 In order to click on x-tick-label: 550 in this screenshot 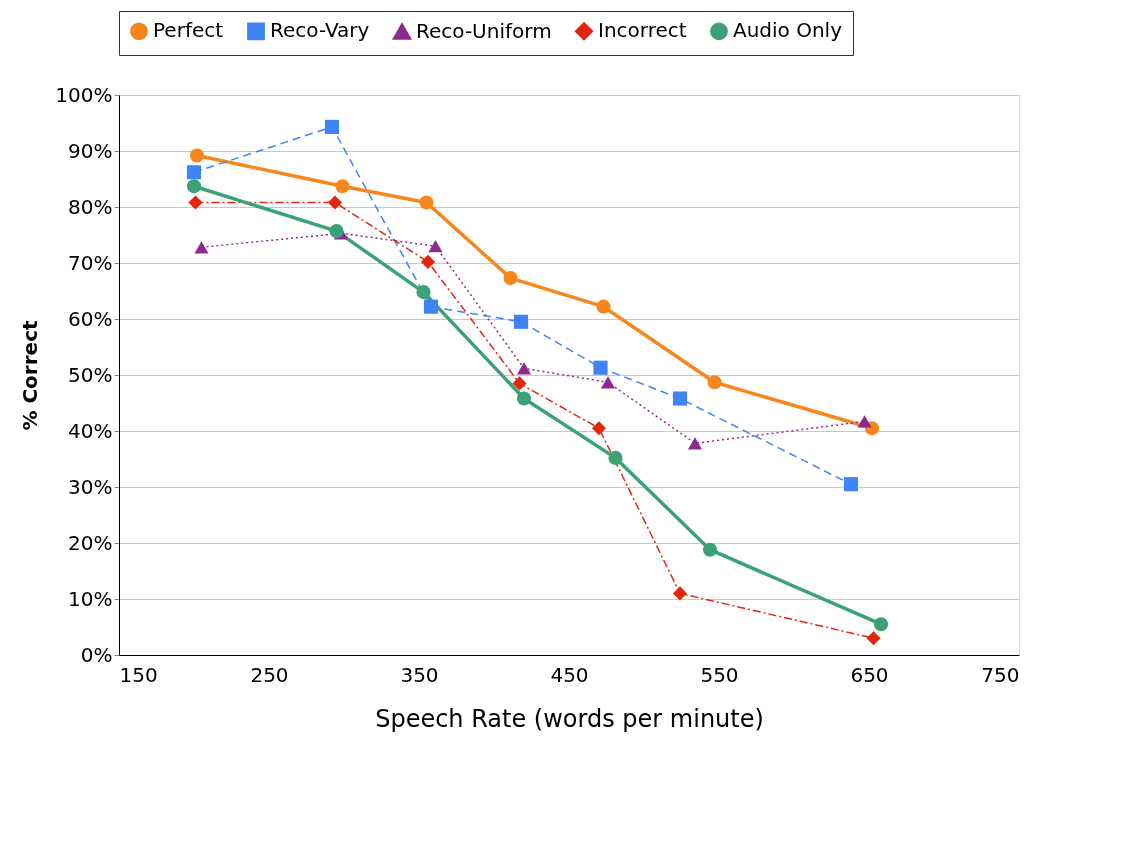, I will do `click(719, 674)`.